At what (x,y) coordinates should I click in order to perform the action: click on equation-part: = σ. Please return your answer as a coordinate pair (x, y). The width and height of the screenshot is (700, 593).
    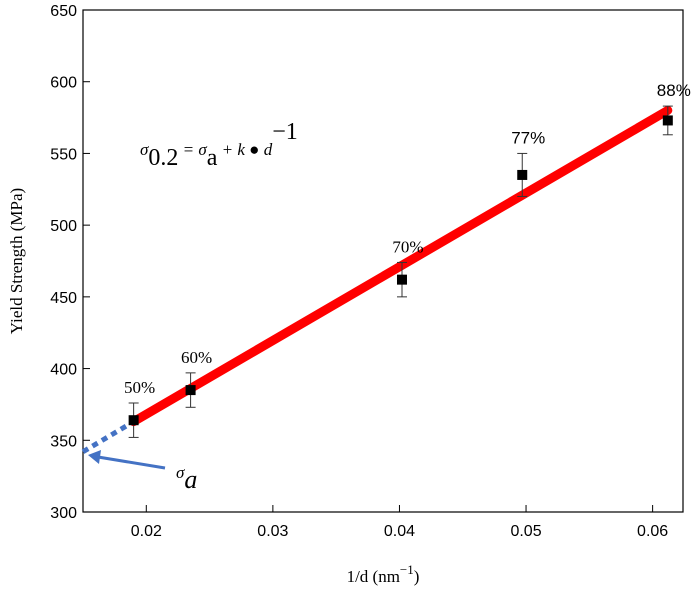
    Looking at the image, I should click on (192, 149).